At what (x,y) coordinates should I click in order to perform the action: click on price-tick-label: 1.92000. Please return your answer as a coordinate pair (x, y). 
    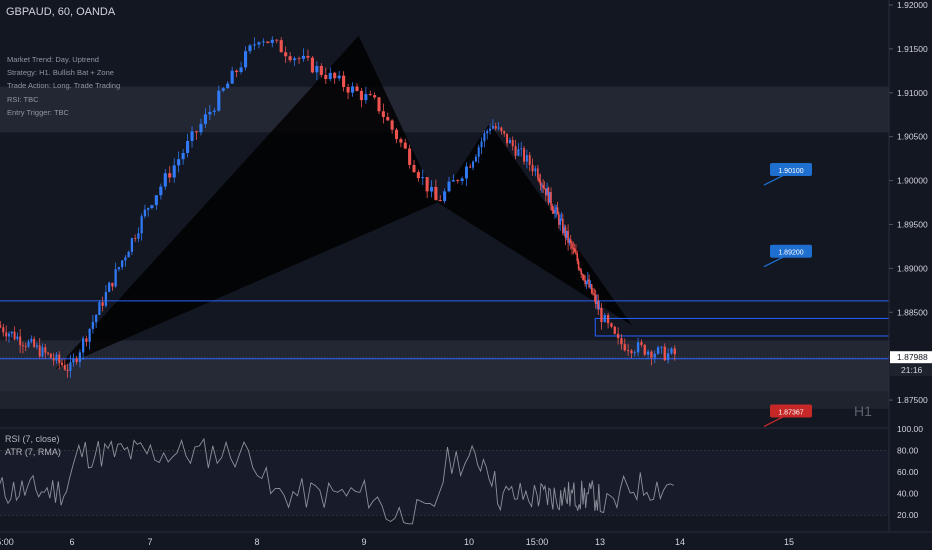
    Looking at the image, I should click on (912, 5).